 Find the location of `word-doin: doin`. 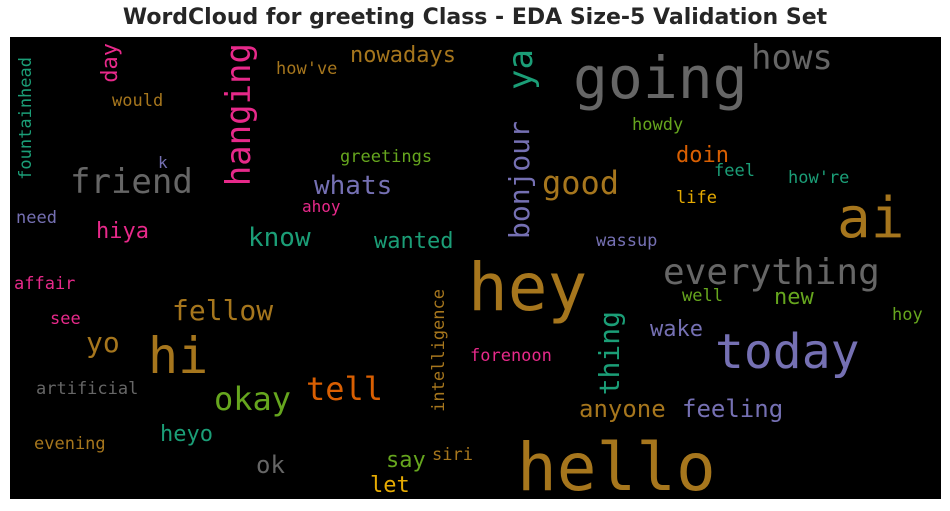

word-doin: doin is located at coordinates (702, 155).